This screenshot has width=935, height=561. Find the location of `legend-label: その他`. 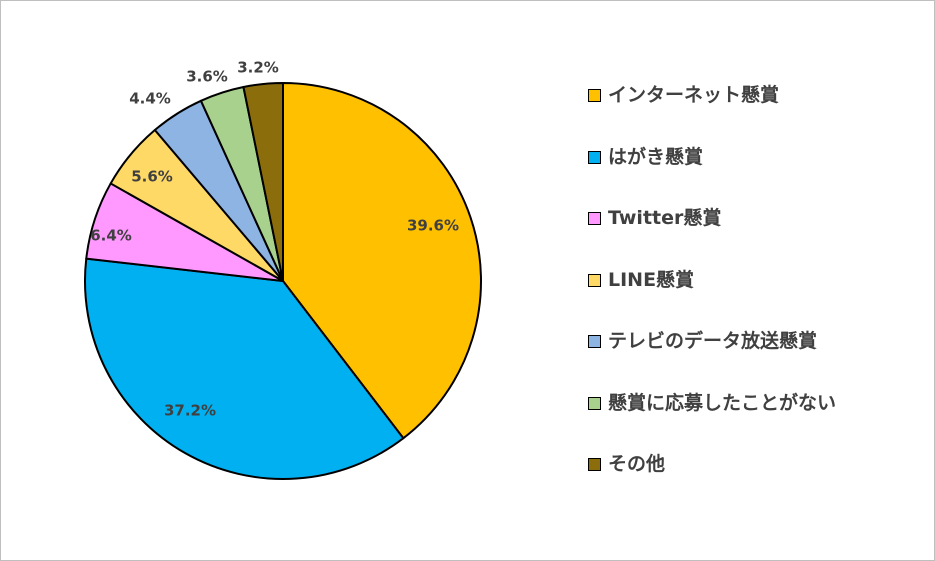

legend-label: その他 is located at coordinates (637, 464).